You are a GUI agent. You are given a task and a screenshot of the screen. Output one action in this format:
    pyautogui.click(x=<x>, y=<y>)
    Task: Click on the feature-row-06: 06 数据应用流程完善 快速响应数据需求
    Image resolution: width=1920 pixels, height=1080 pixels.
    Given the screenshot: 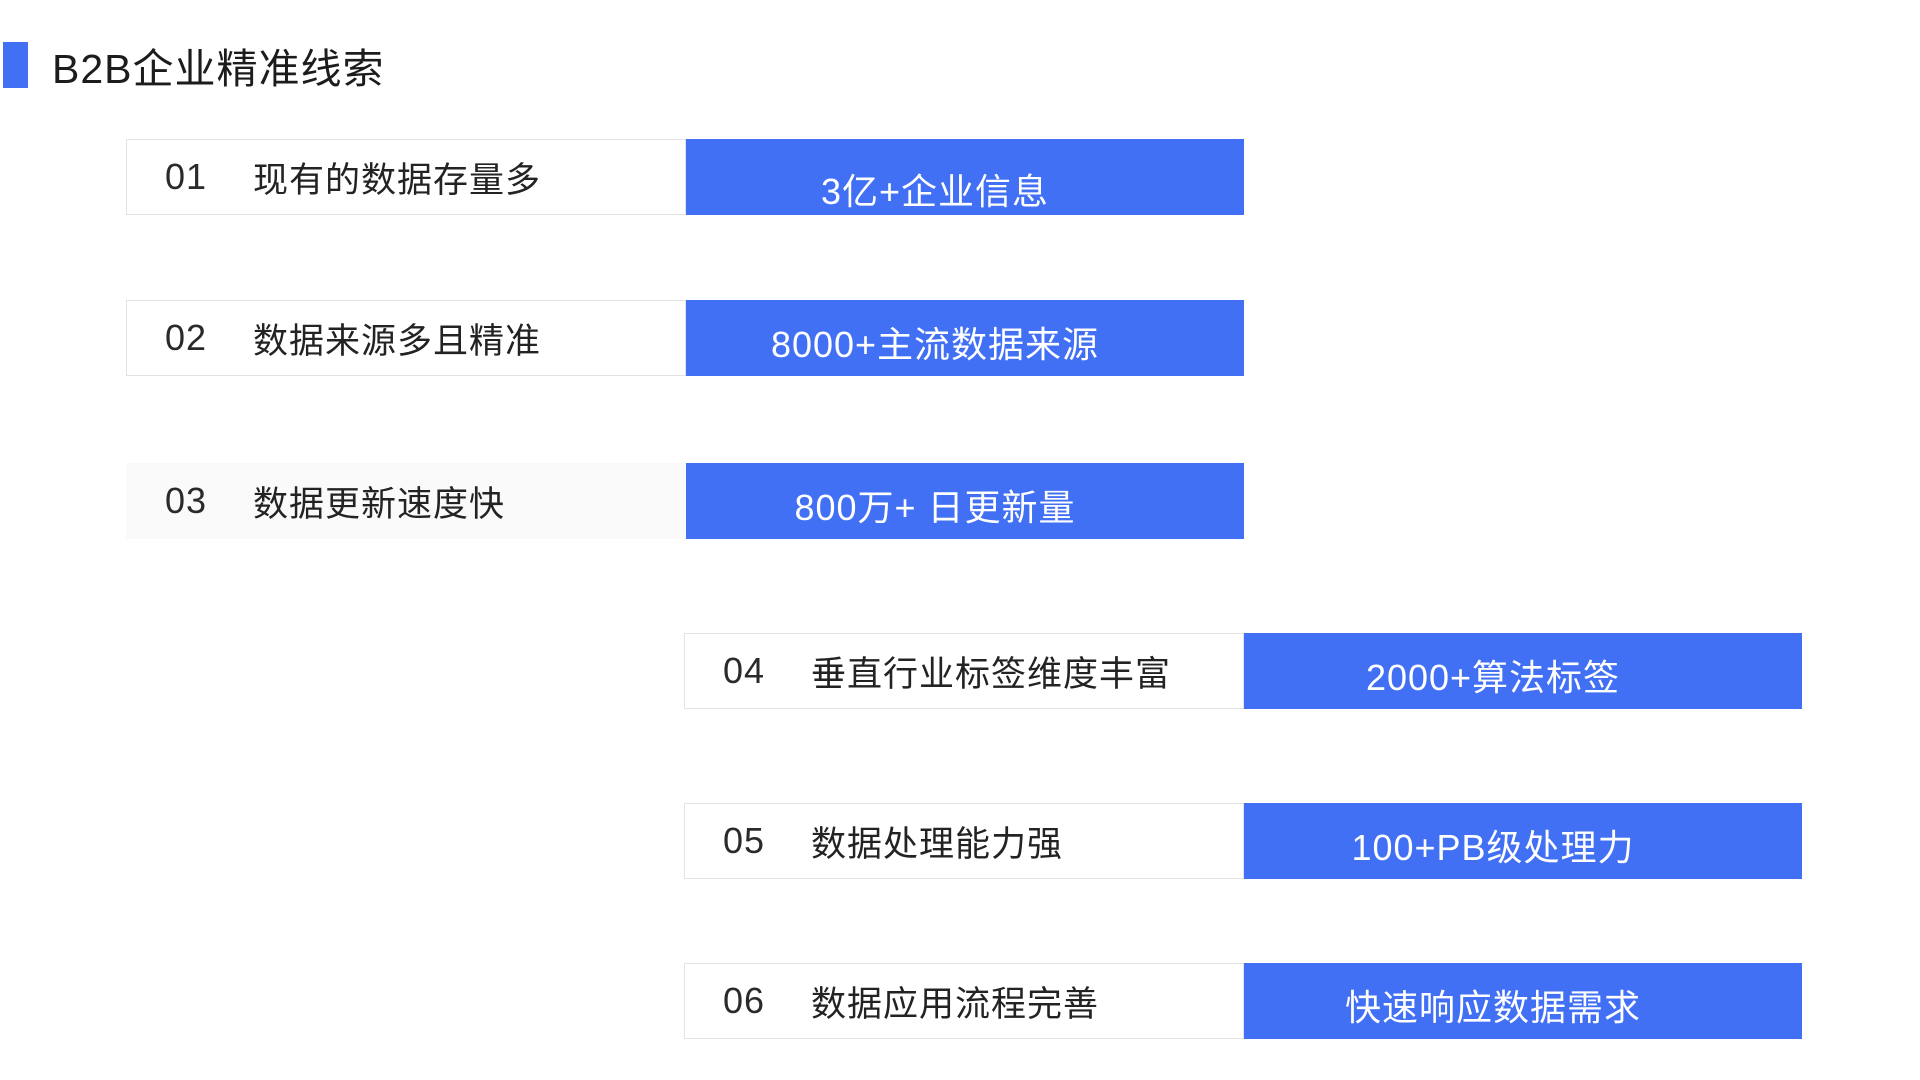 What is the action you would take?
    pyautogui.click(x=1243, y=1001)
    